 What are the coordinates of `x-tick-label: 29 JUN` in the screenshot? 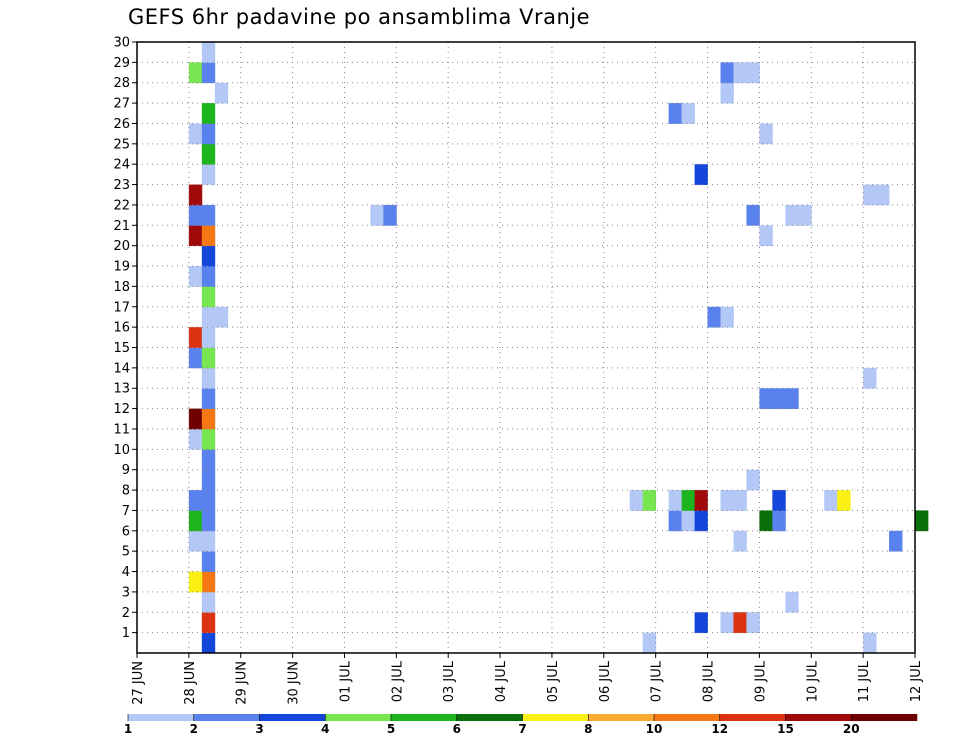 It's located at (242, 683).